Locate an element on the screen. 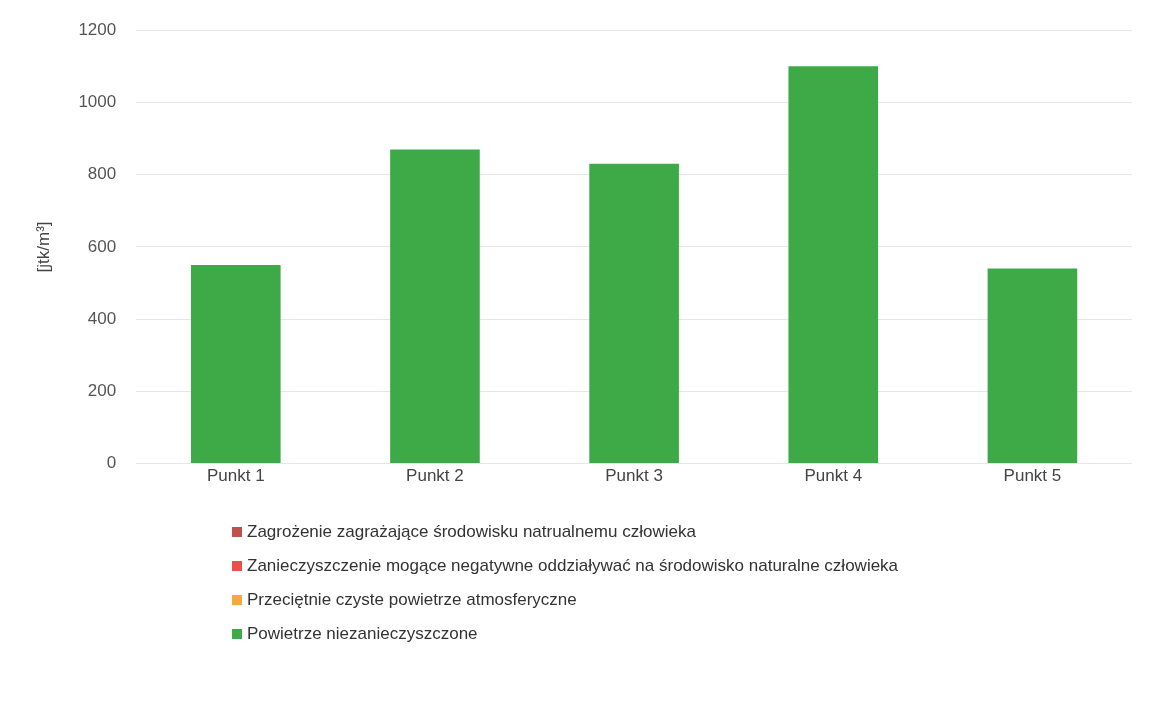 The width and height of the screenshot is (1152, 701). y-tick-label: 600 is located at coordinates (102, 246).